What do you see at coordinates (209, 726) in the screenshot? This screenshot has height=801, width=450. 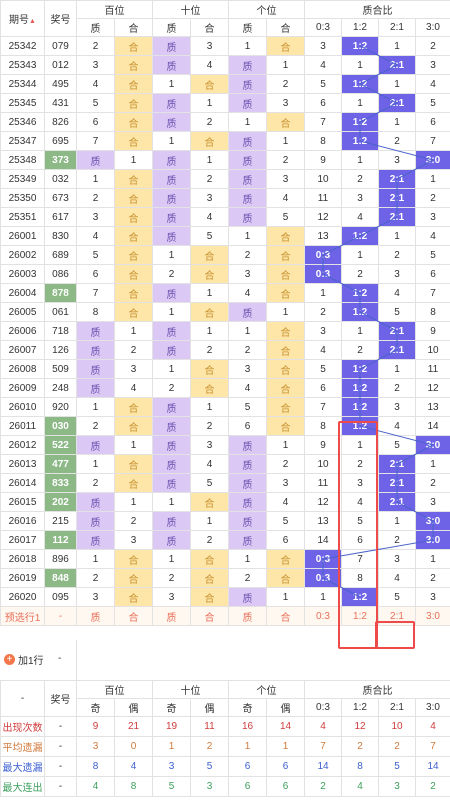 I see `stats-value: 11` at bounding box center [209, 726].